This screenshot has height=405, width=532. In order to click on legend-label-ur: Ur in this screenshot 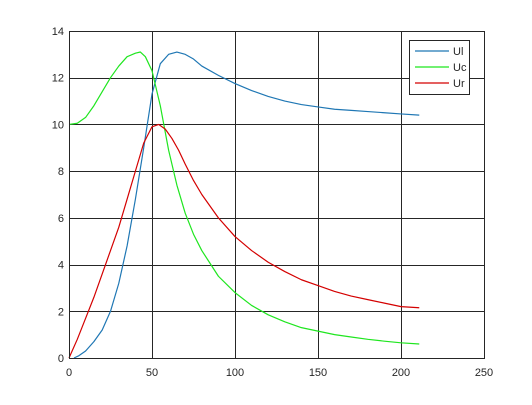, I will do `click(459, 84)`.